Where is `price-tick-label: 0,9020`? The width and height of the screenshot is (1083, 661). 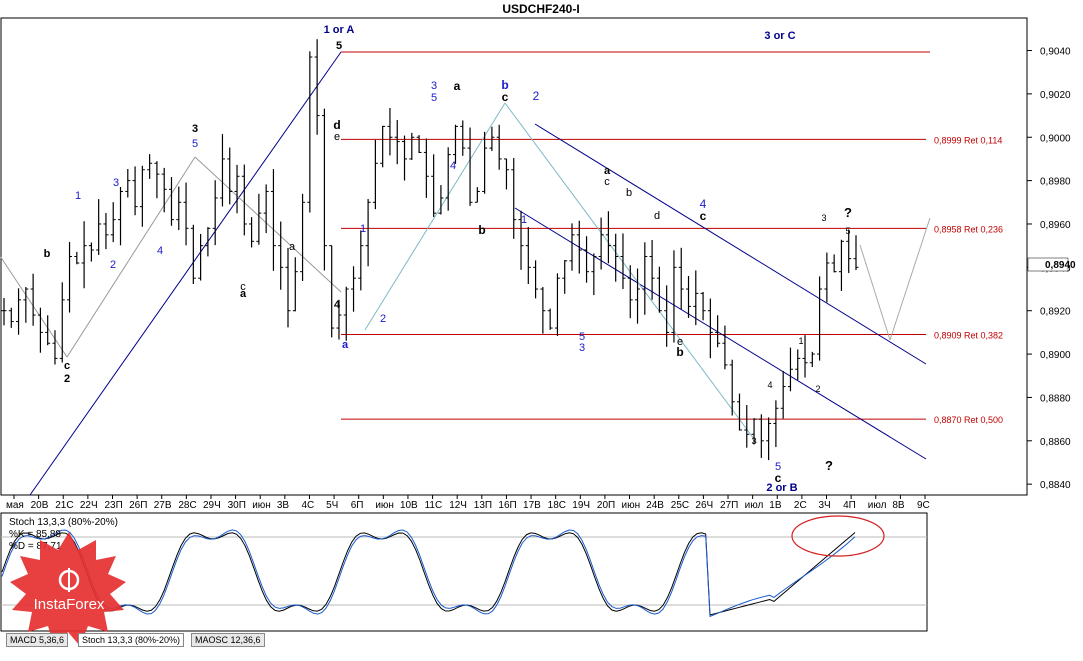
price-tick-label: 0,9020 is located at coordinates (1055, 95).